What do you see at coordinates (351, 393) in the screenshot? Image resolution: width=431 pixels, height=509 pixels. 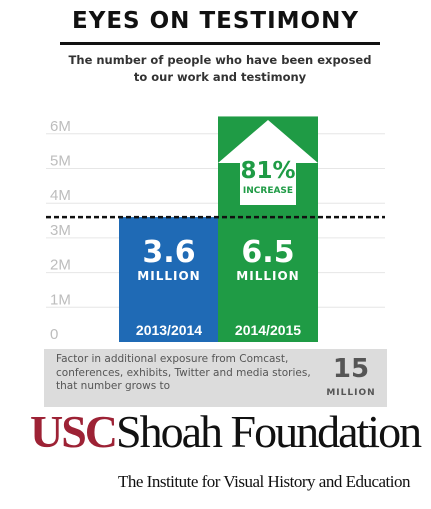 I see `total-unit: MILLION` at bounding box center [351, 393].